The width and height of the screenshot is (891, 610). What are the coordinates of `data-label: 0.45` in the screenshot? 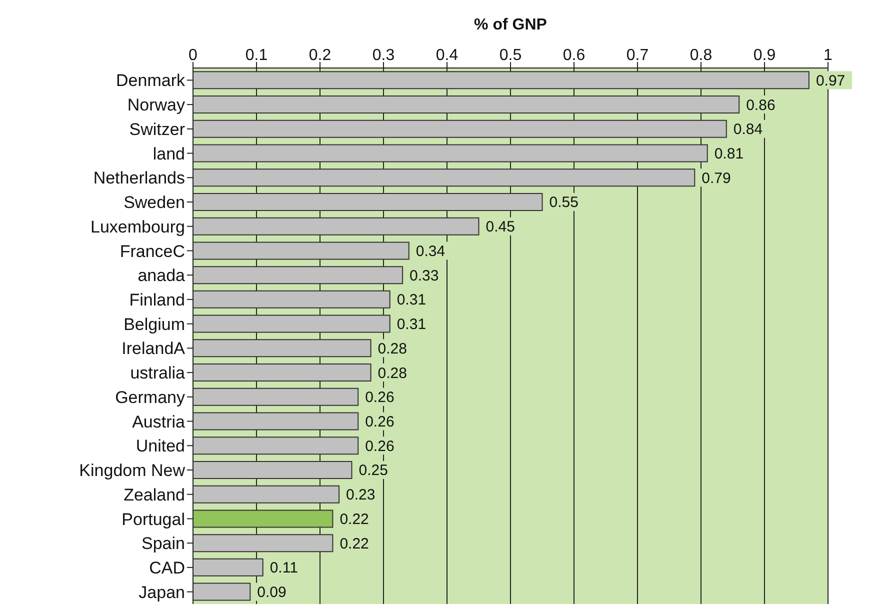 It's located at (500, 227).